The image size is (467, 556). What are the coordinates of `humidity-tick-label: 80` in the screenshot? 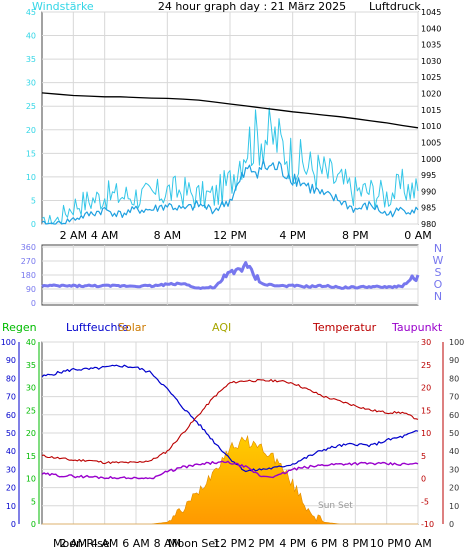 It's located at (11, 378).